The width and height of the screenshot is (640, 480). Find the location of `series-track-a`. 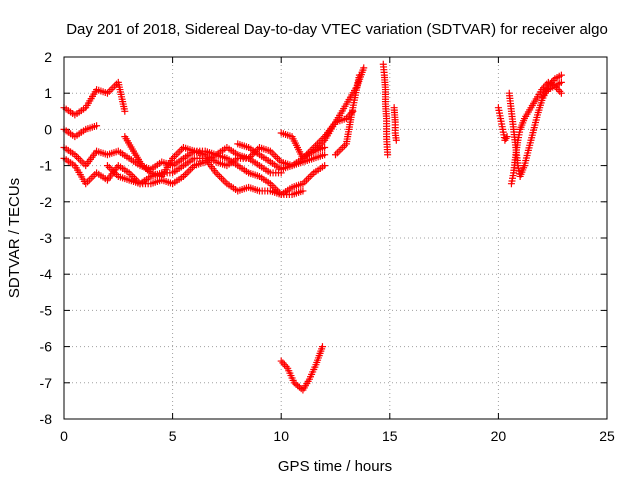

series-track-a is located at coordinates (94, 98).